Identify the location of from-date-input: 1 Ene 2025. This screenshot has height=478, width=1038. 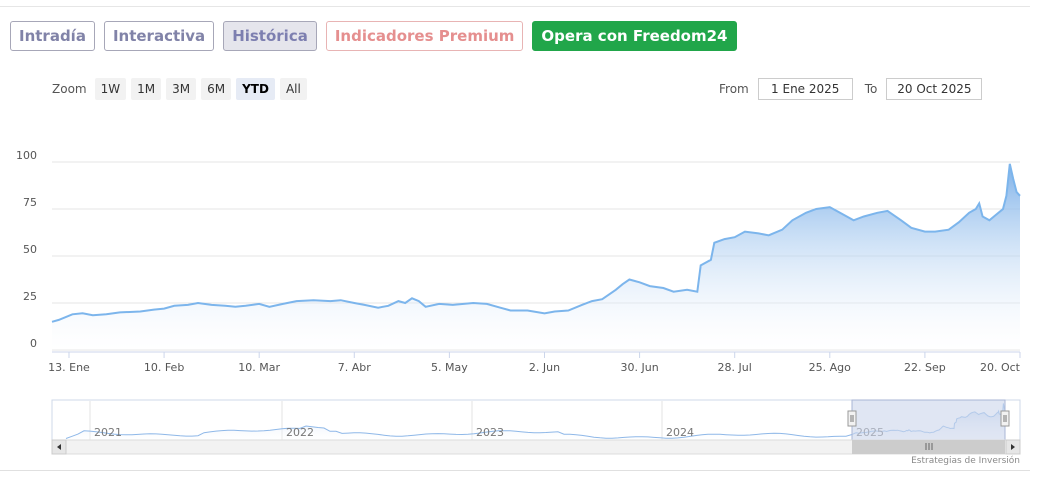
(805, 89).